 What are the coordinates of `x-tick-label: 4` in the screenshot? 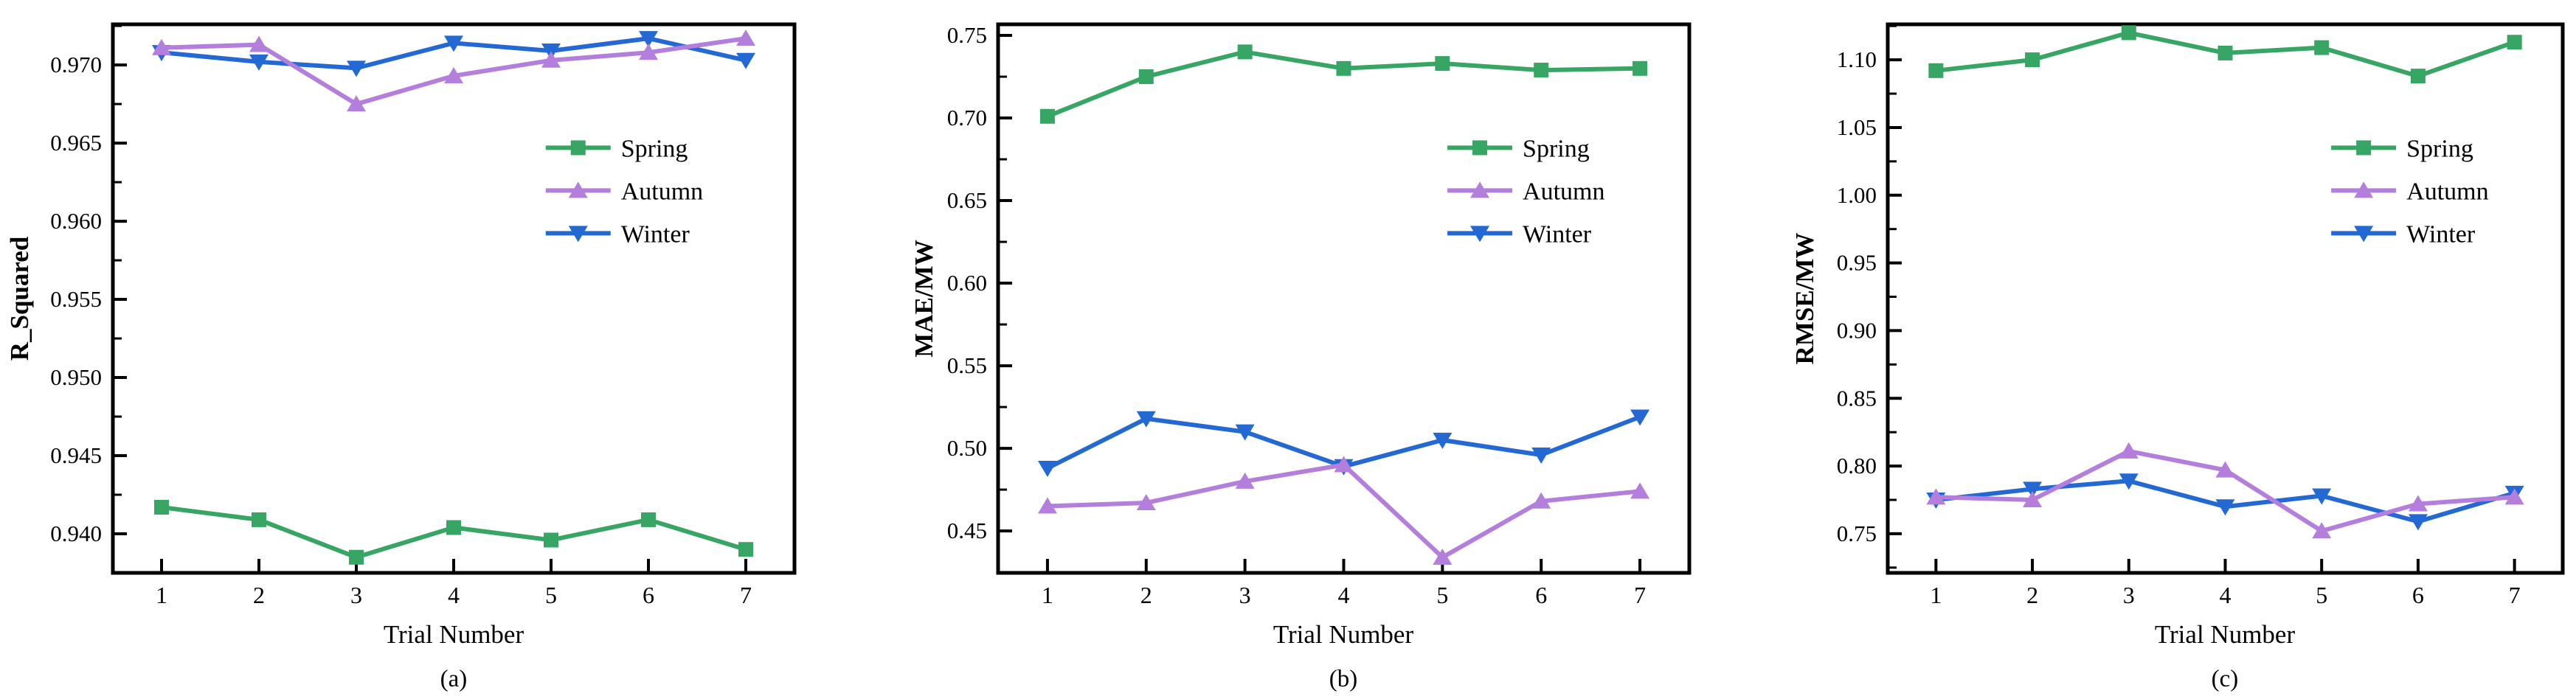 It's located at (2226, 595).